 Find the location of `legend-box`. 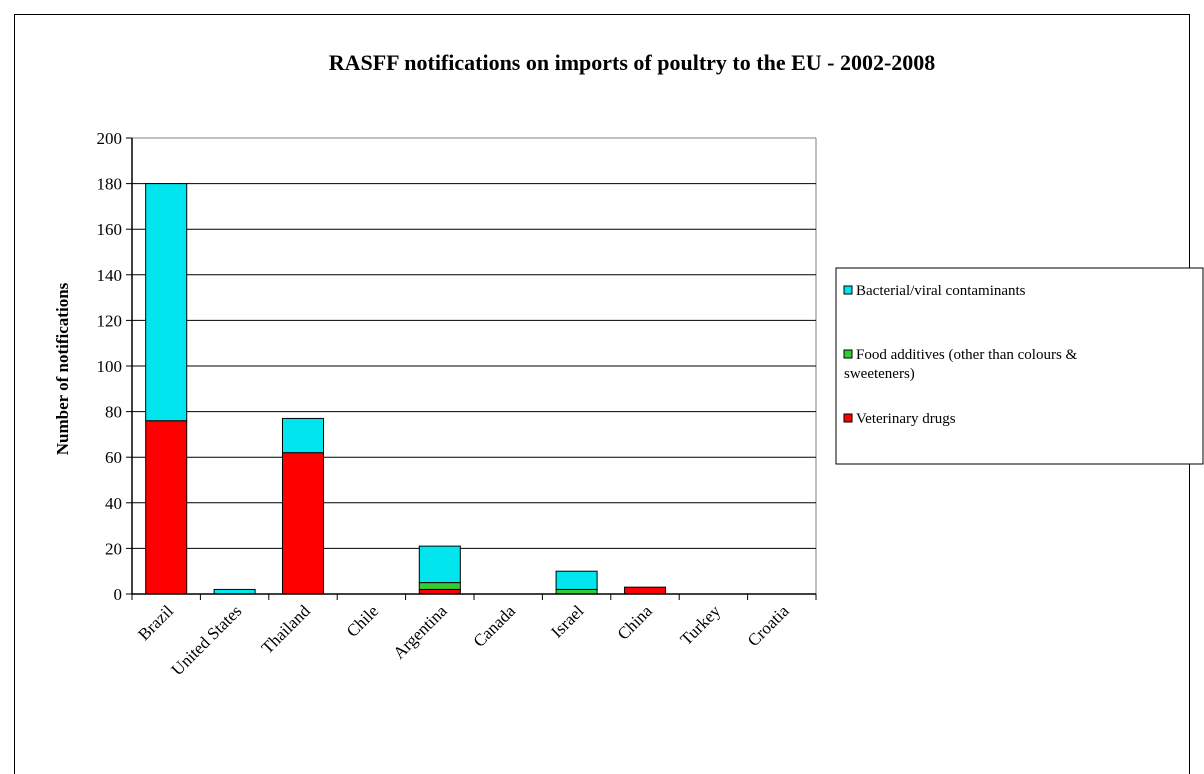

legend-box is located at coordinates (1019, 366).